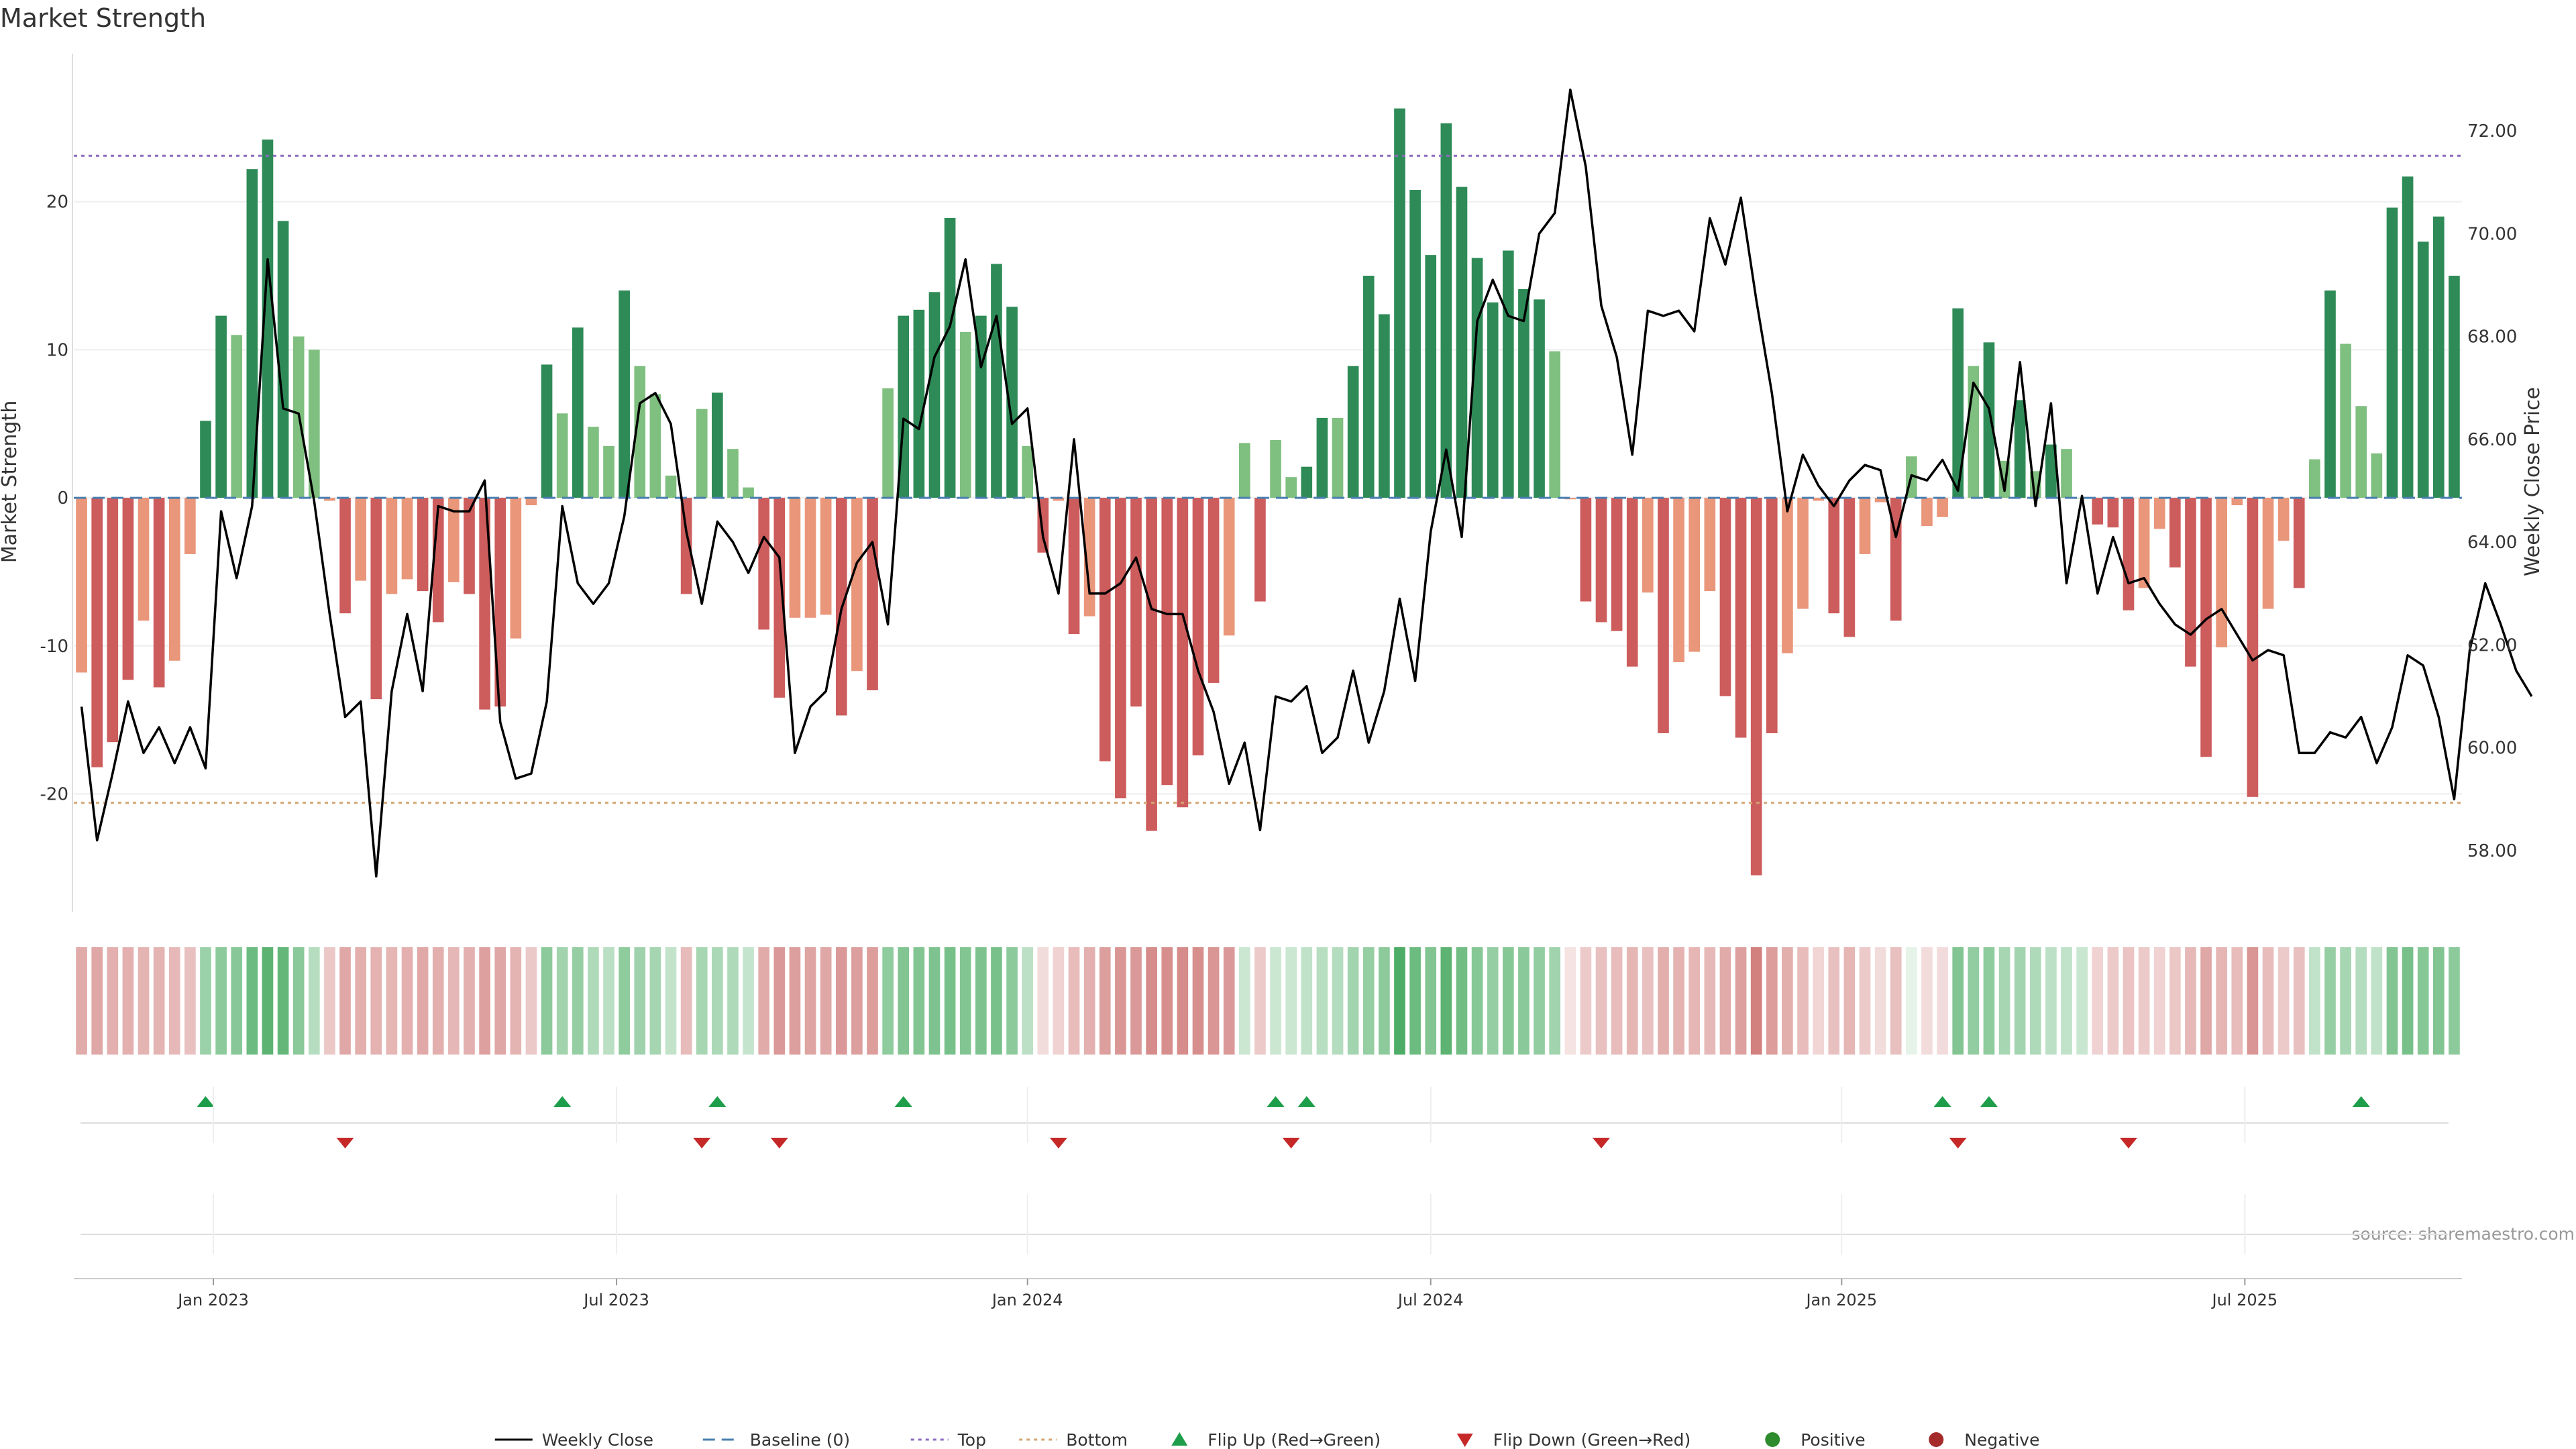 Image resolution: width=2576 pixels, height=1449 pixels. What do you see at coordinates (2492, 749) in the screenshot?
I see `y2-tick-label: 60.00` at bounding box center [2492, 749].